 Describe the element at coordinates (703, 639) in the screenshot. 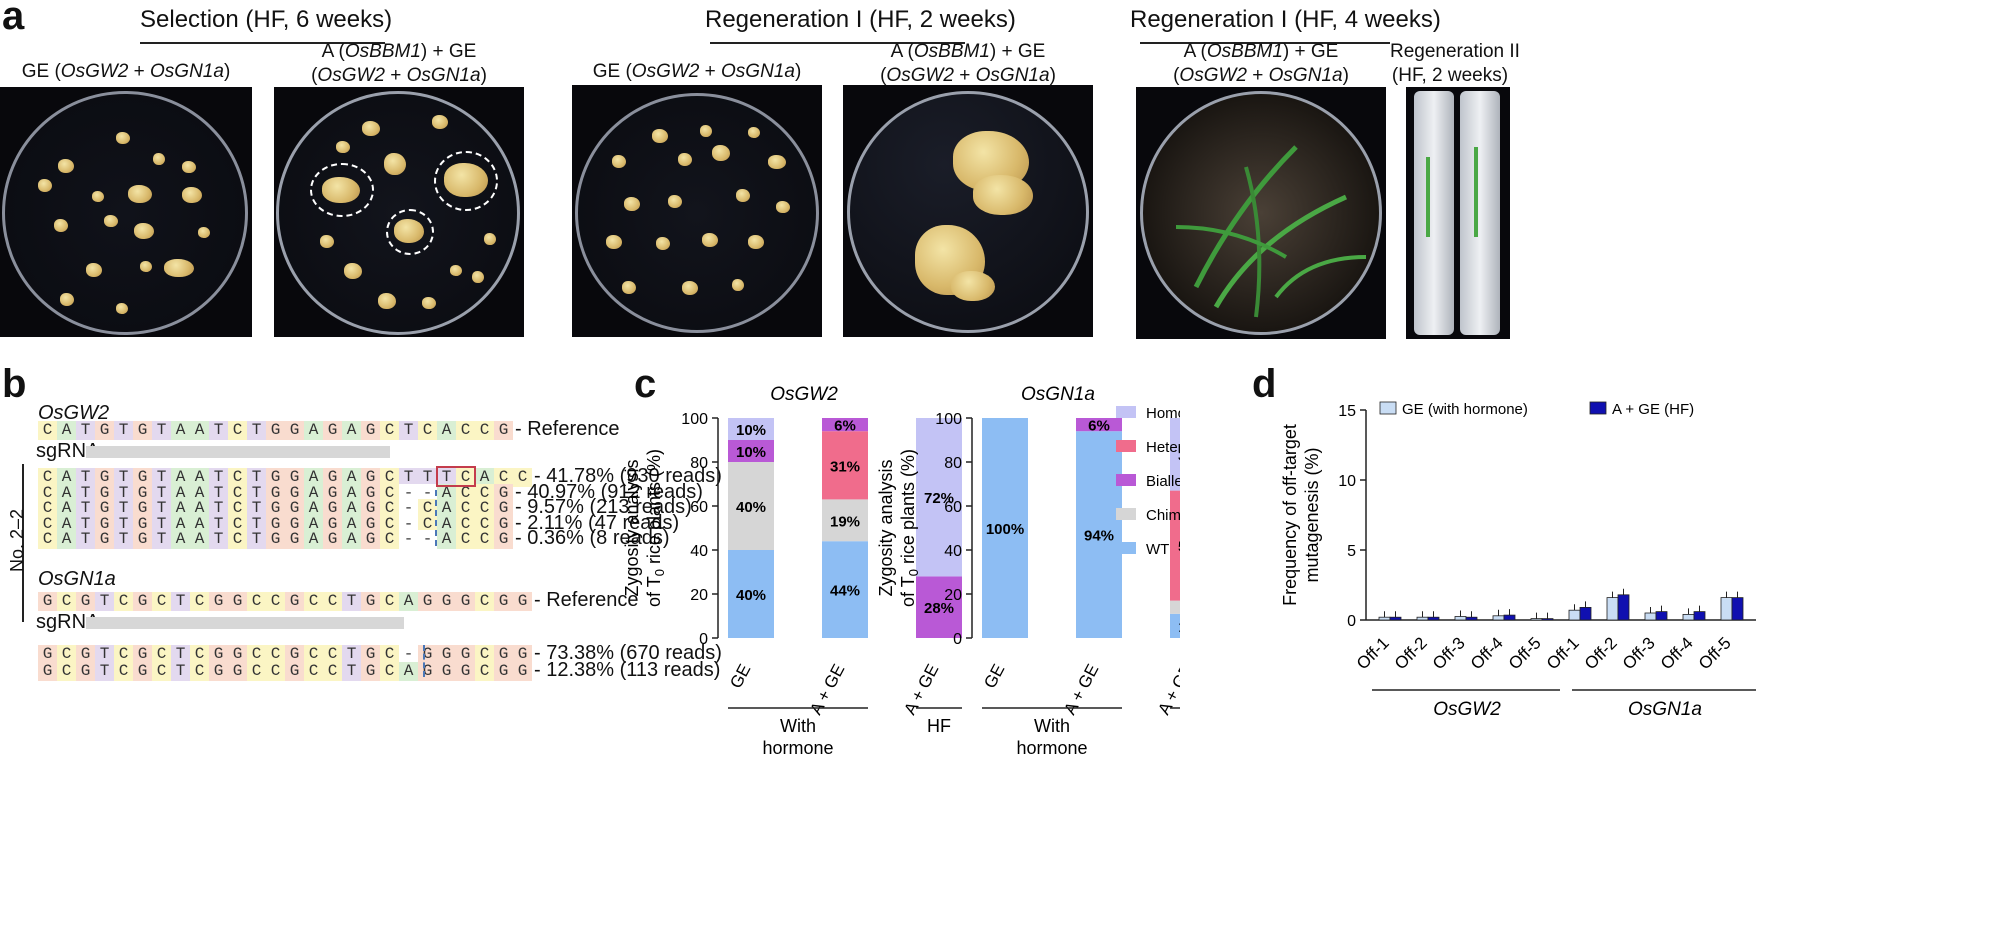

I see `y-tick-label: 0` at that location.